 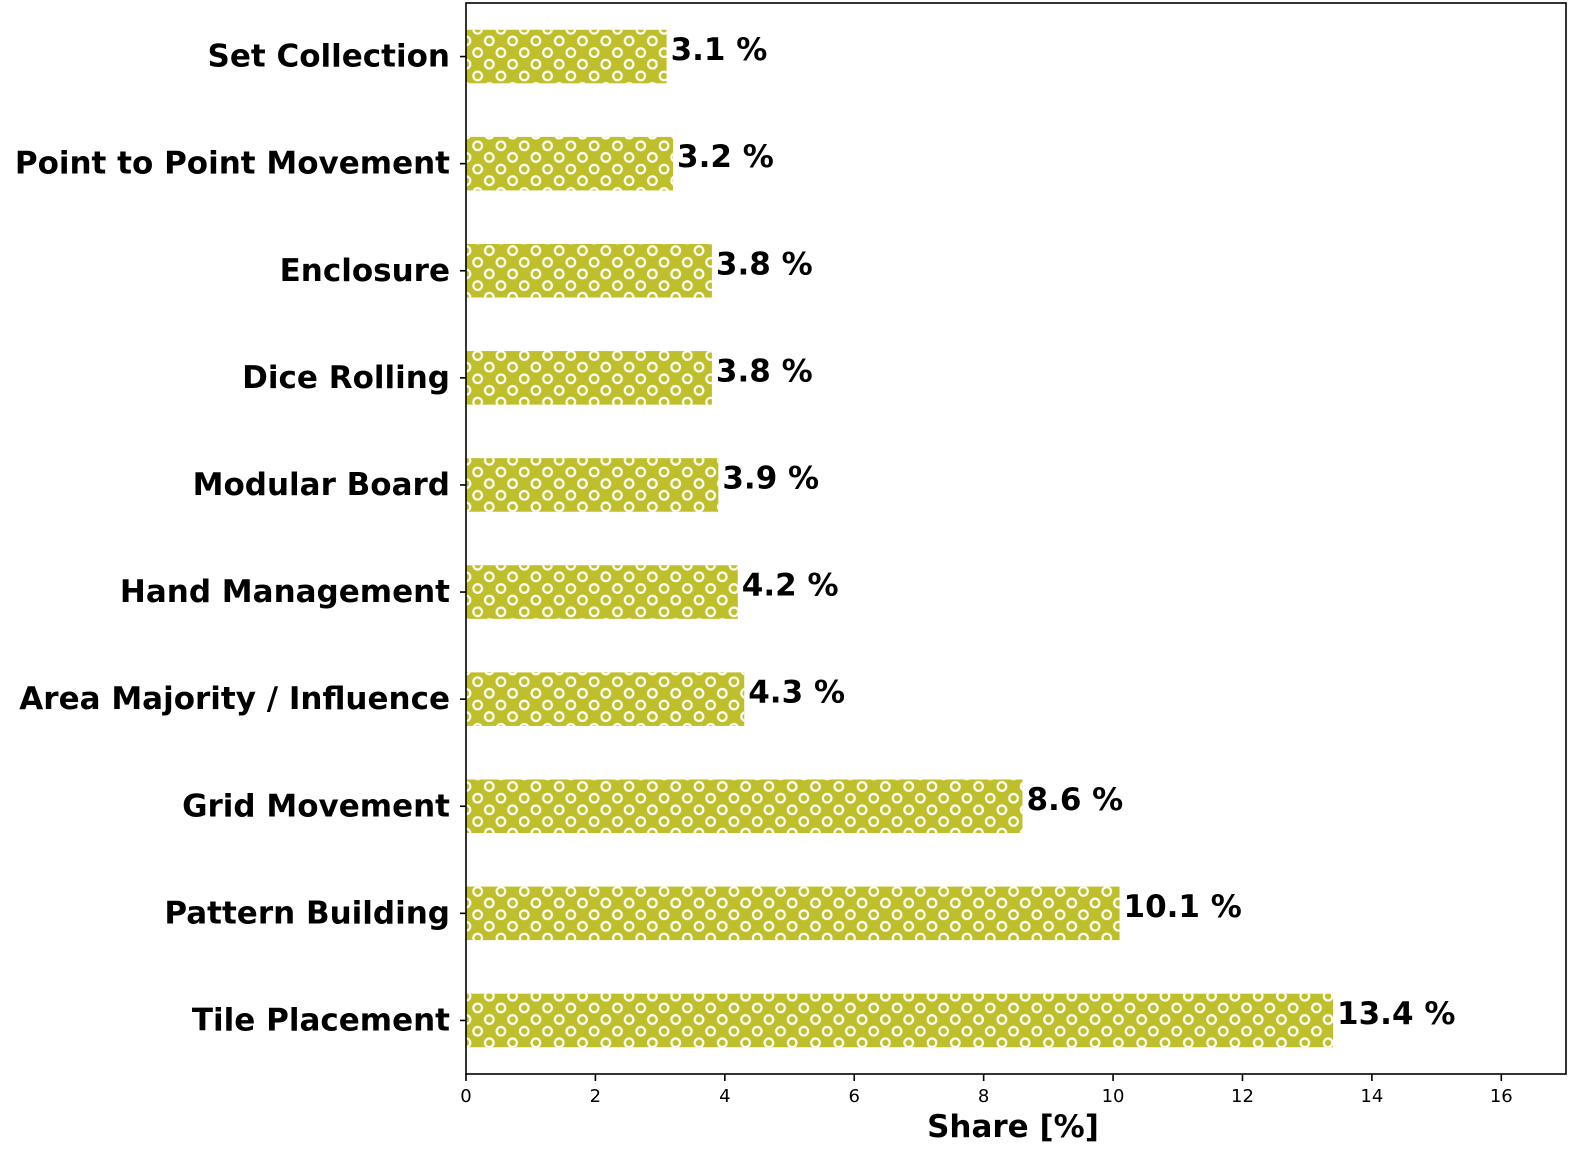 What do you see at coordinates (1013, 1127) in the screenshot?
I see `x-axis-title: Share [%]` at bounding box center [1013, 1127].